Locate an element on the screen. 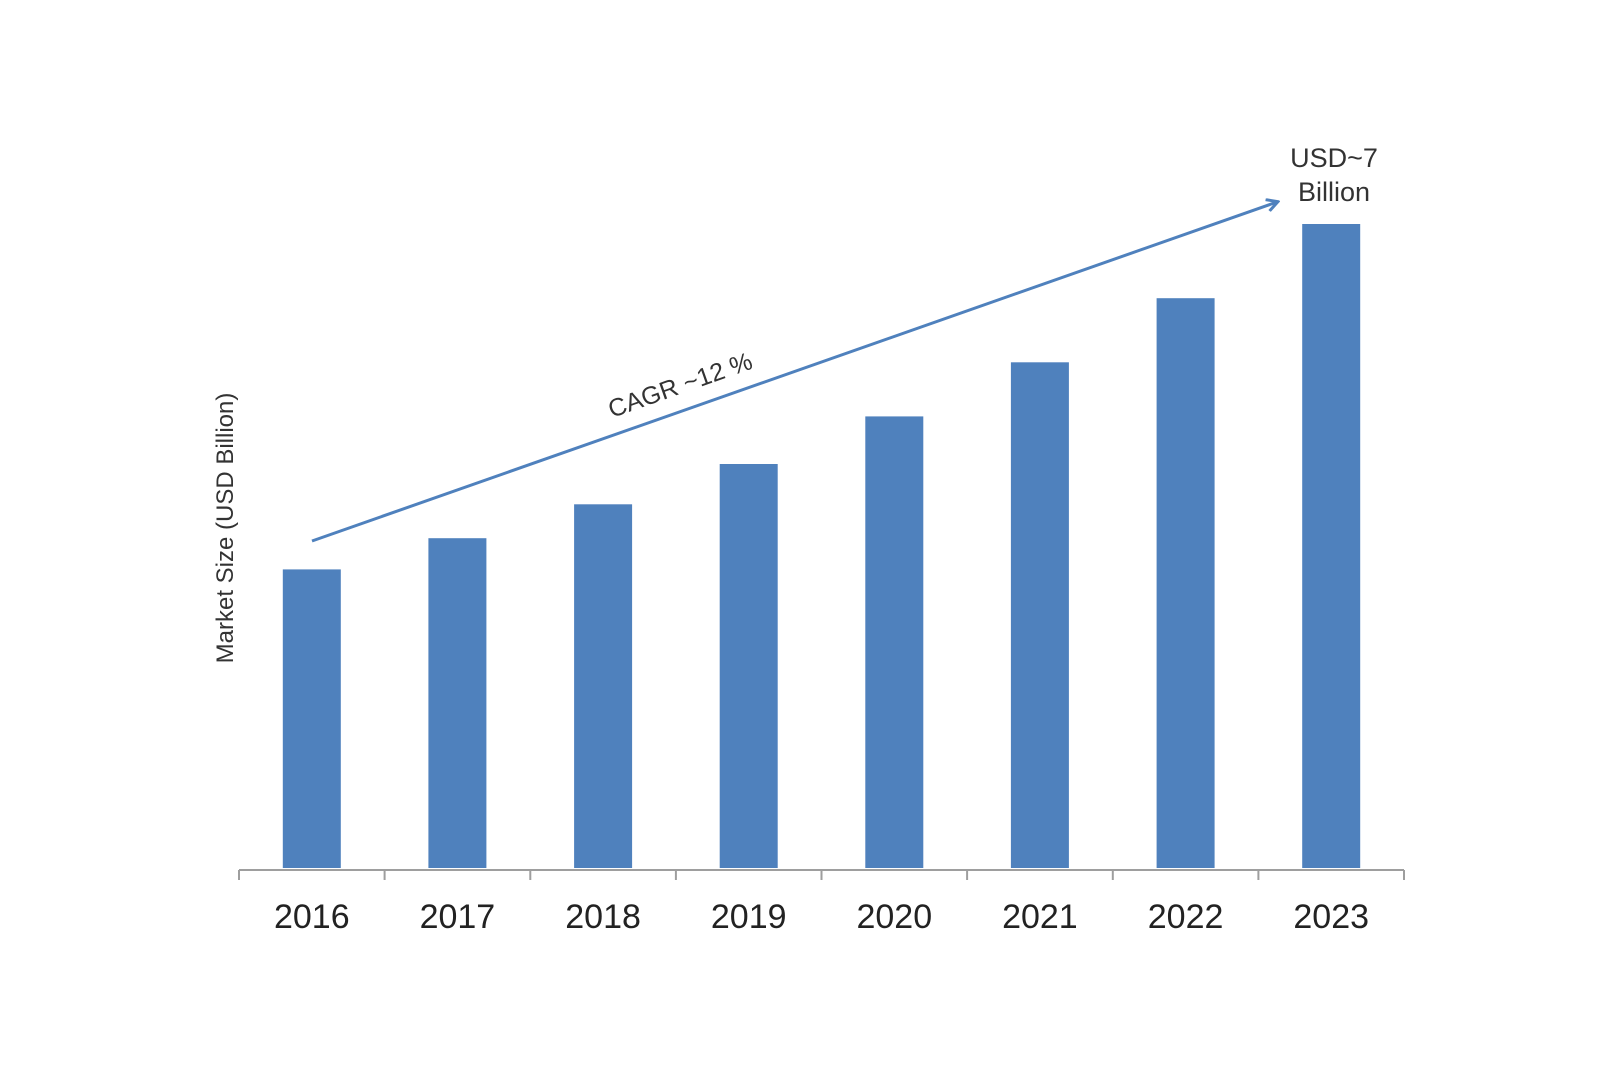 The image size is (1600, 1074). end-value-annotation-line2: Billion is located at coordinates (1334, 192).